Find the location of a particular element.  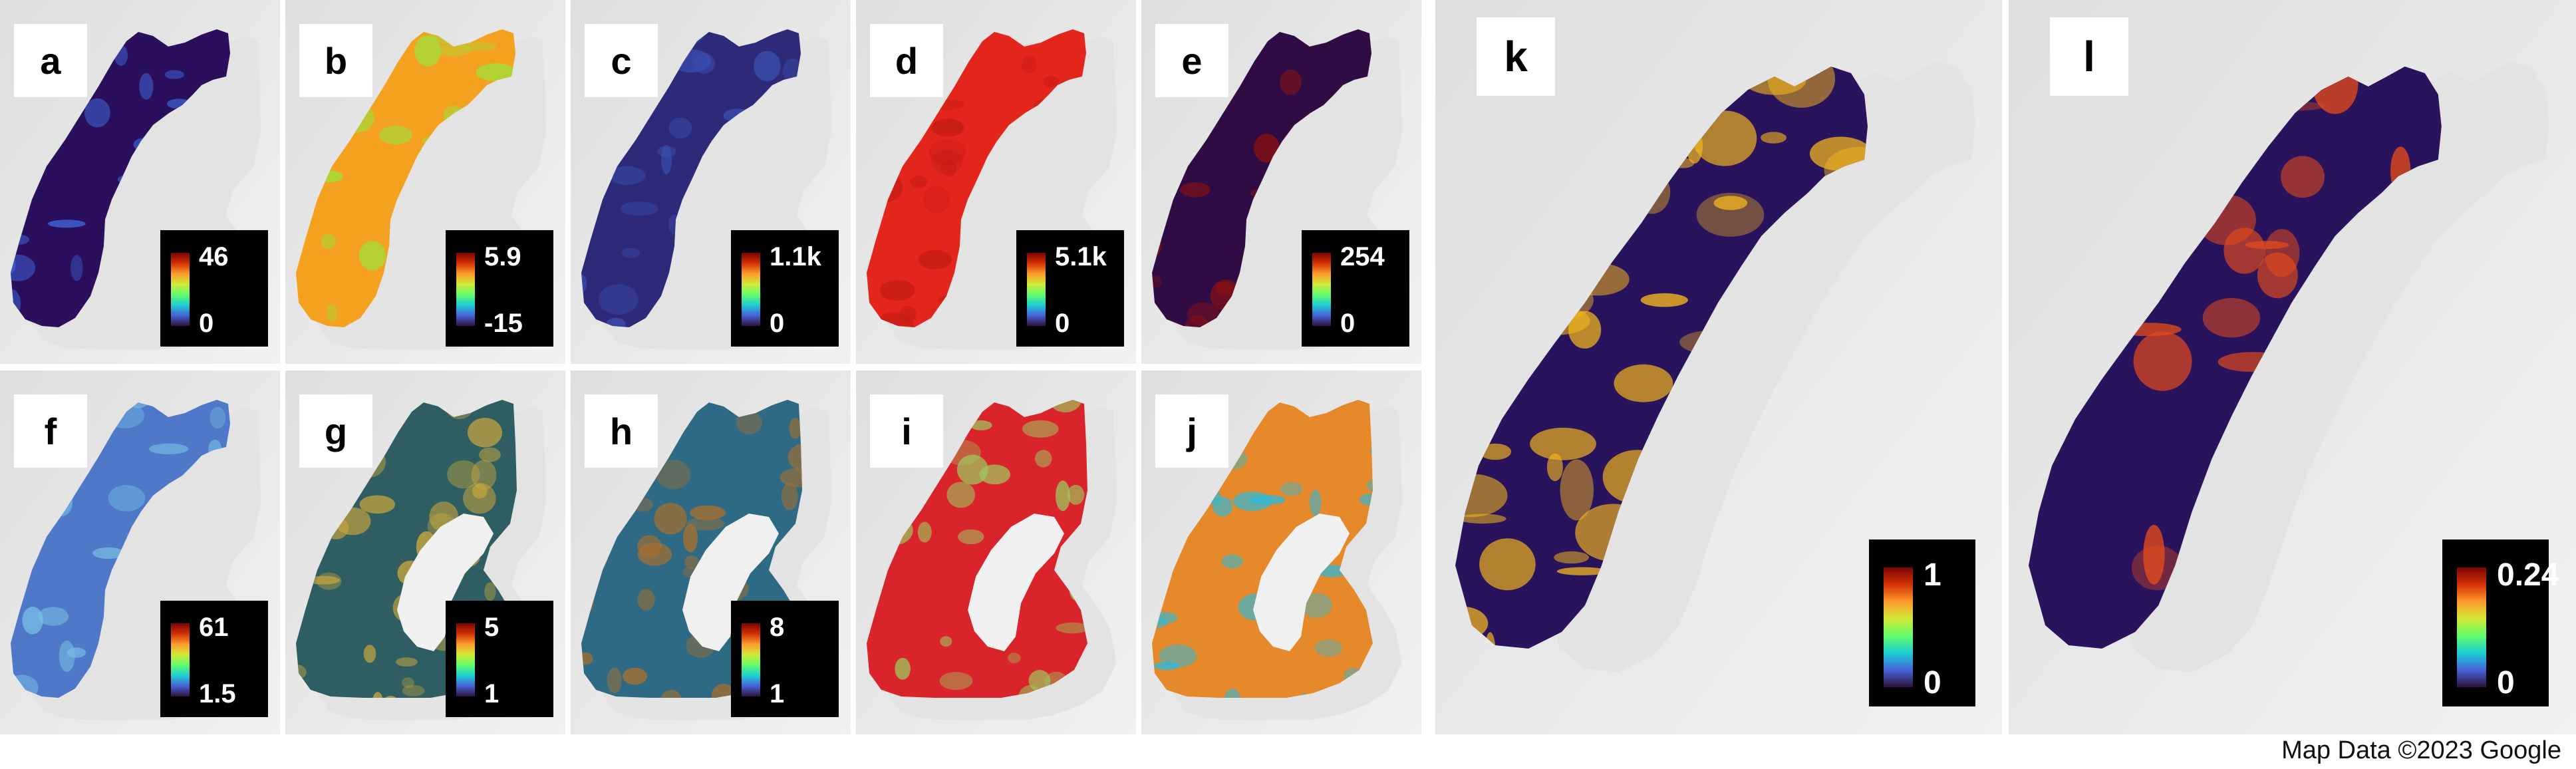

colorbar-legend: 46 0 is located at coordinates (214, 289).